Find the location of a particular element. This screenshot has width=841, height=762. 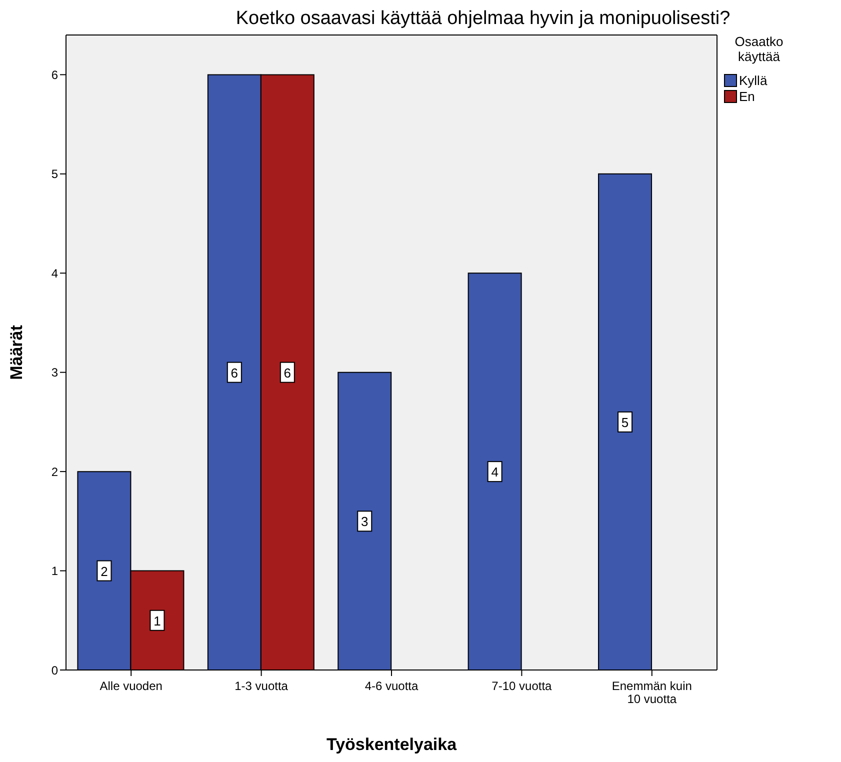

legend-title: Osaatko käyttää is located at coordinates (759, 49).